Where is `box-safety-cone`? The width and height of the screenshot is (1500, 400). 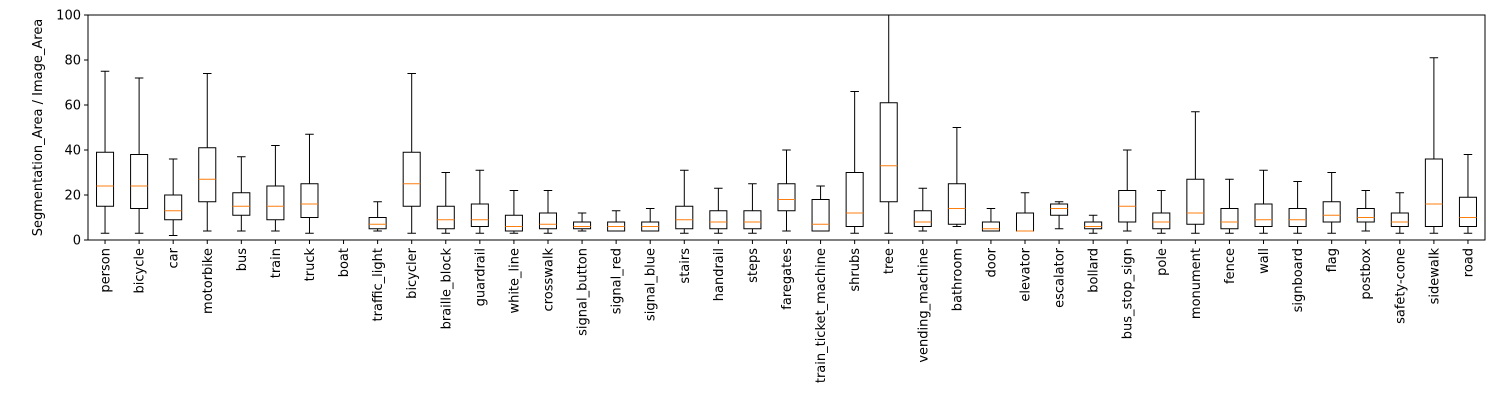
box-safety-cone is located at coordinates (1399, 213).